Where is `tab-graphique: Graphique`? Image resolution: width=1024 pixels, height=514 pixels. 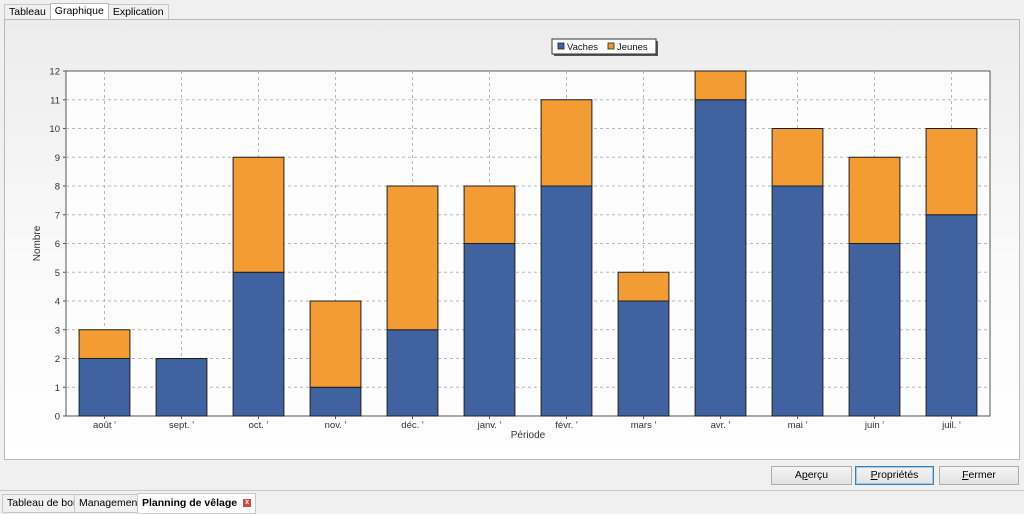
tab-graphique: Graphique is located at coordinates (79, 11).